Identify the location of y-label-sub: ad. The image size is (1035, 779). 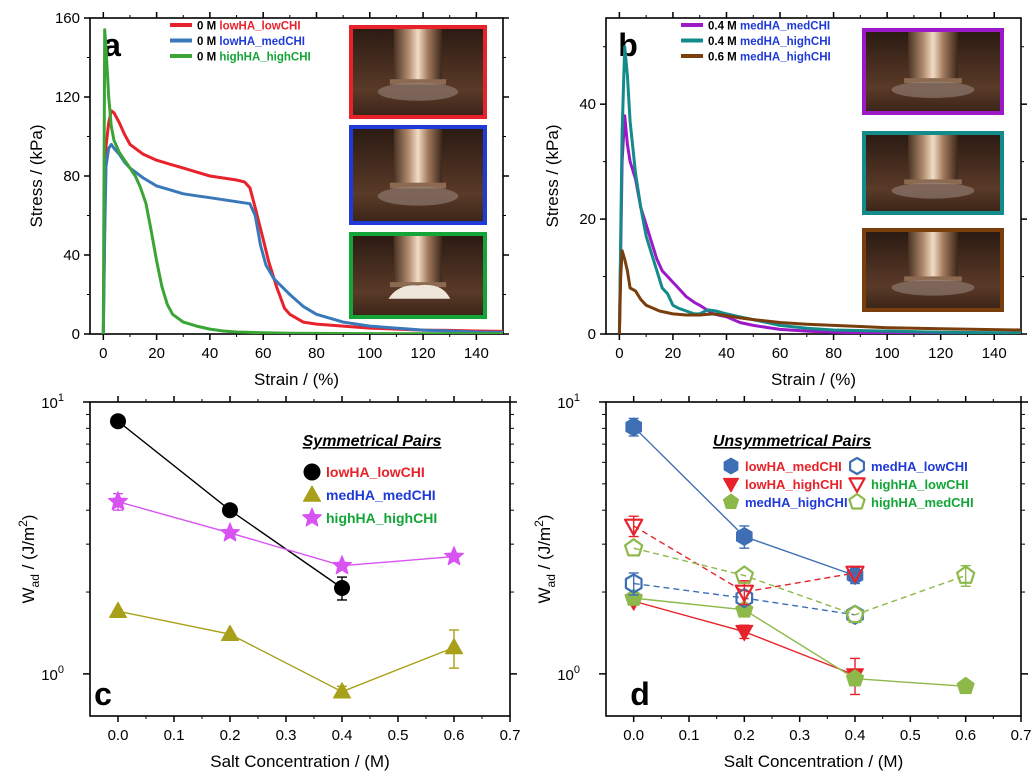
(551, 580).